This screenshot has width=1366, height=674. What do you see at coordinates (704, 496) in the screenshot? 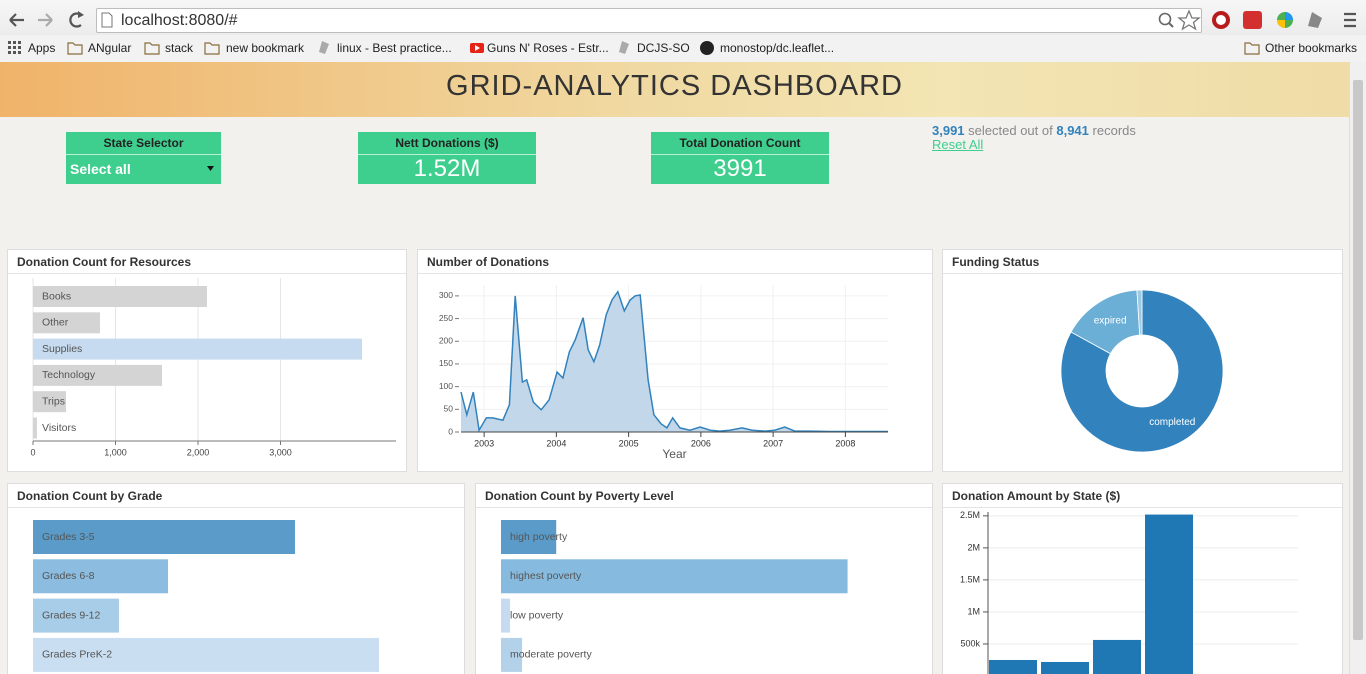
I see `panel-title: Donation Count by Poverty Level` at bounding box center [704, 496].